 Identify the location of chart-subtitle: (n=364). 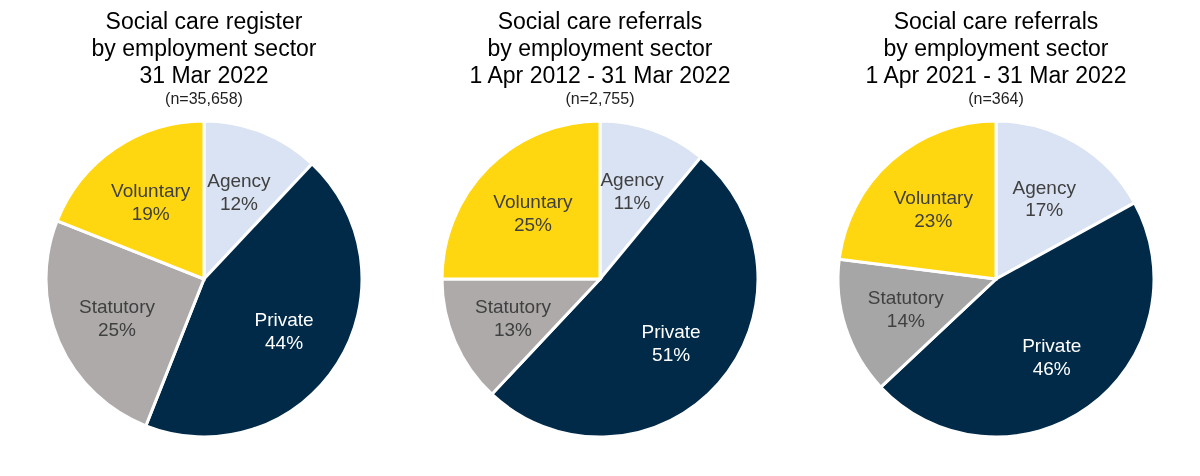
(996, 99).